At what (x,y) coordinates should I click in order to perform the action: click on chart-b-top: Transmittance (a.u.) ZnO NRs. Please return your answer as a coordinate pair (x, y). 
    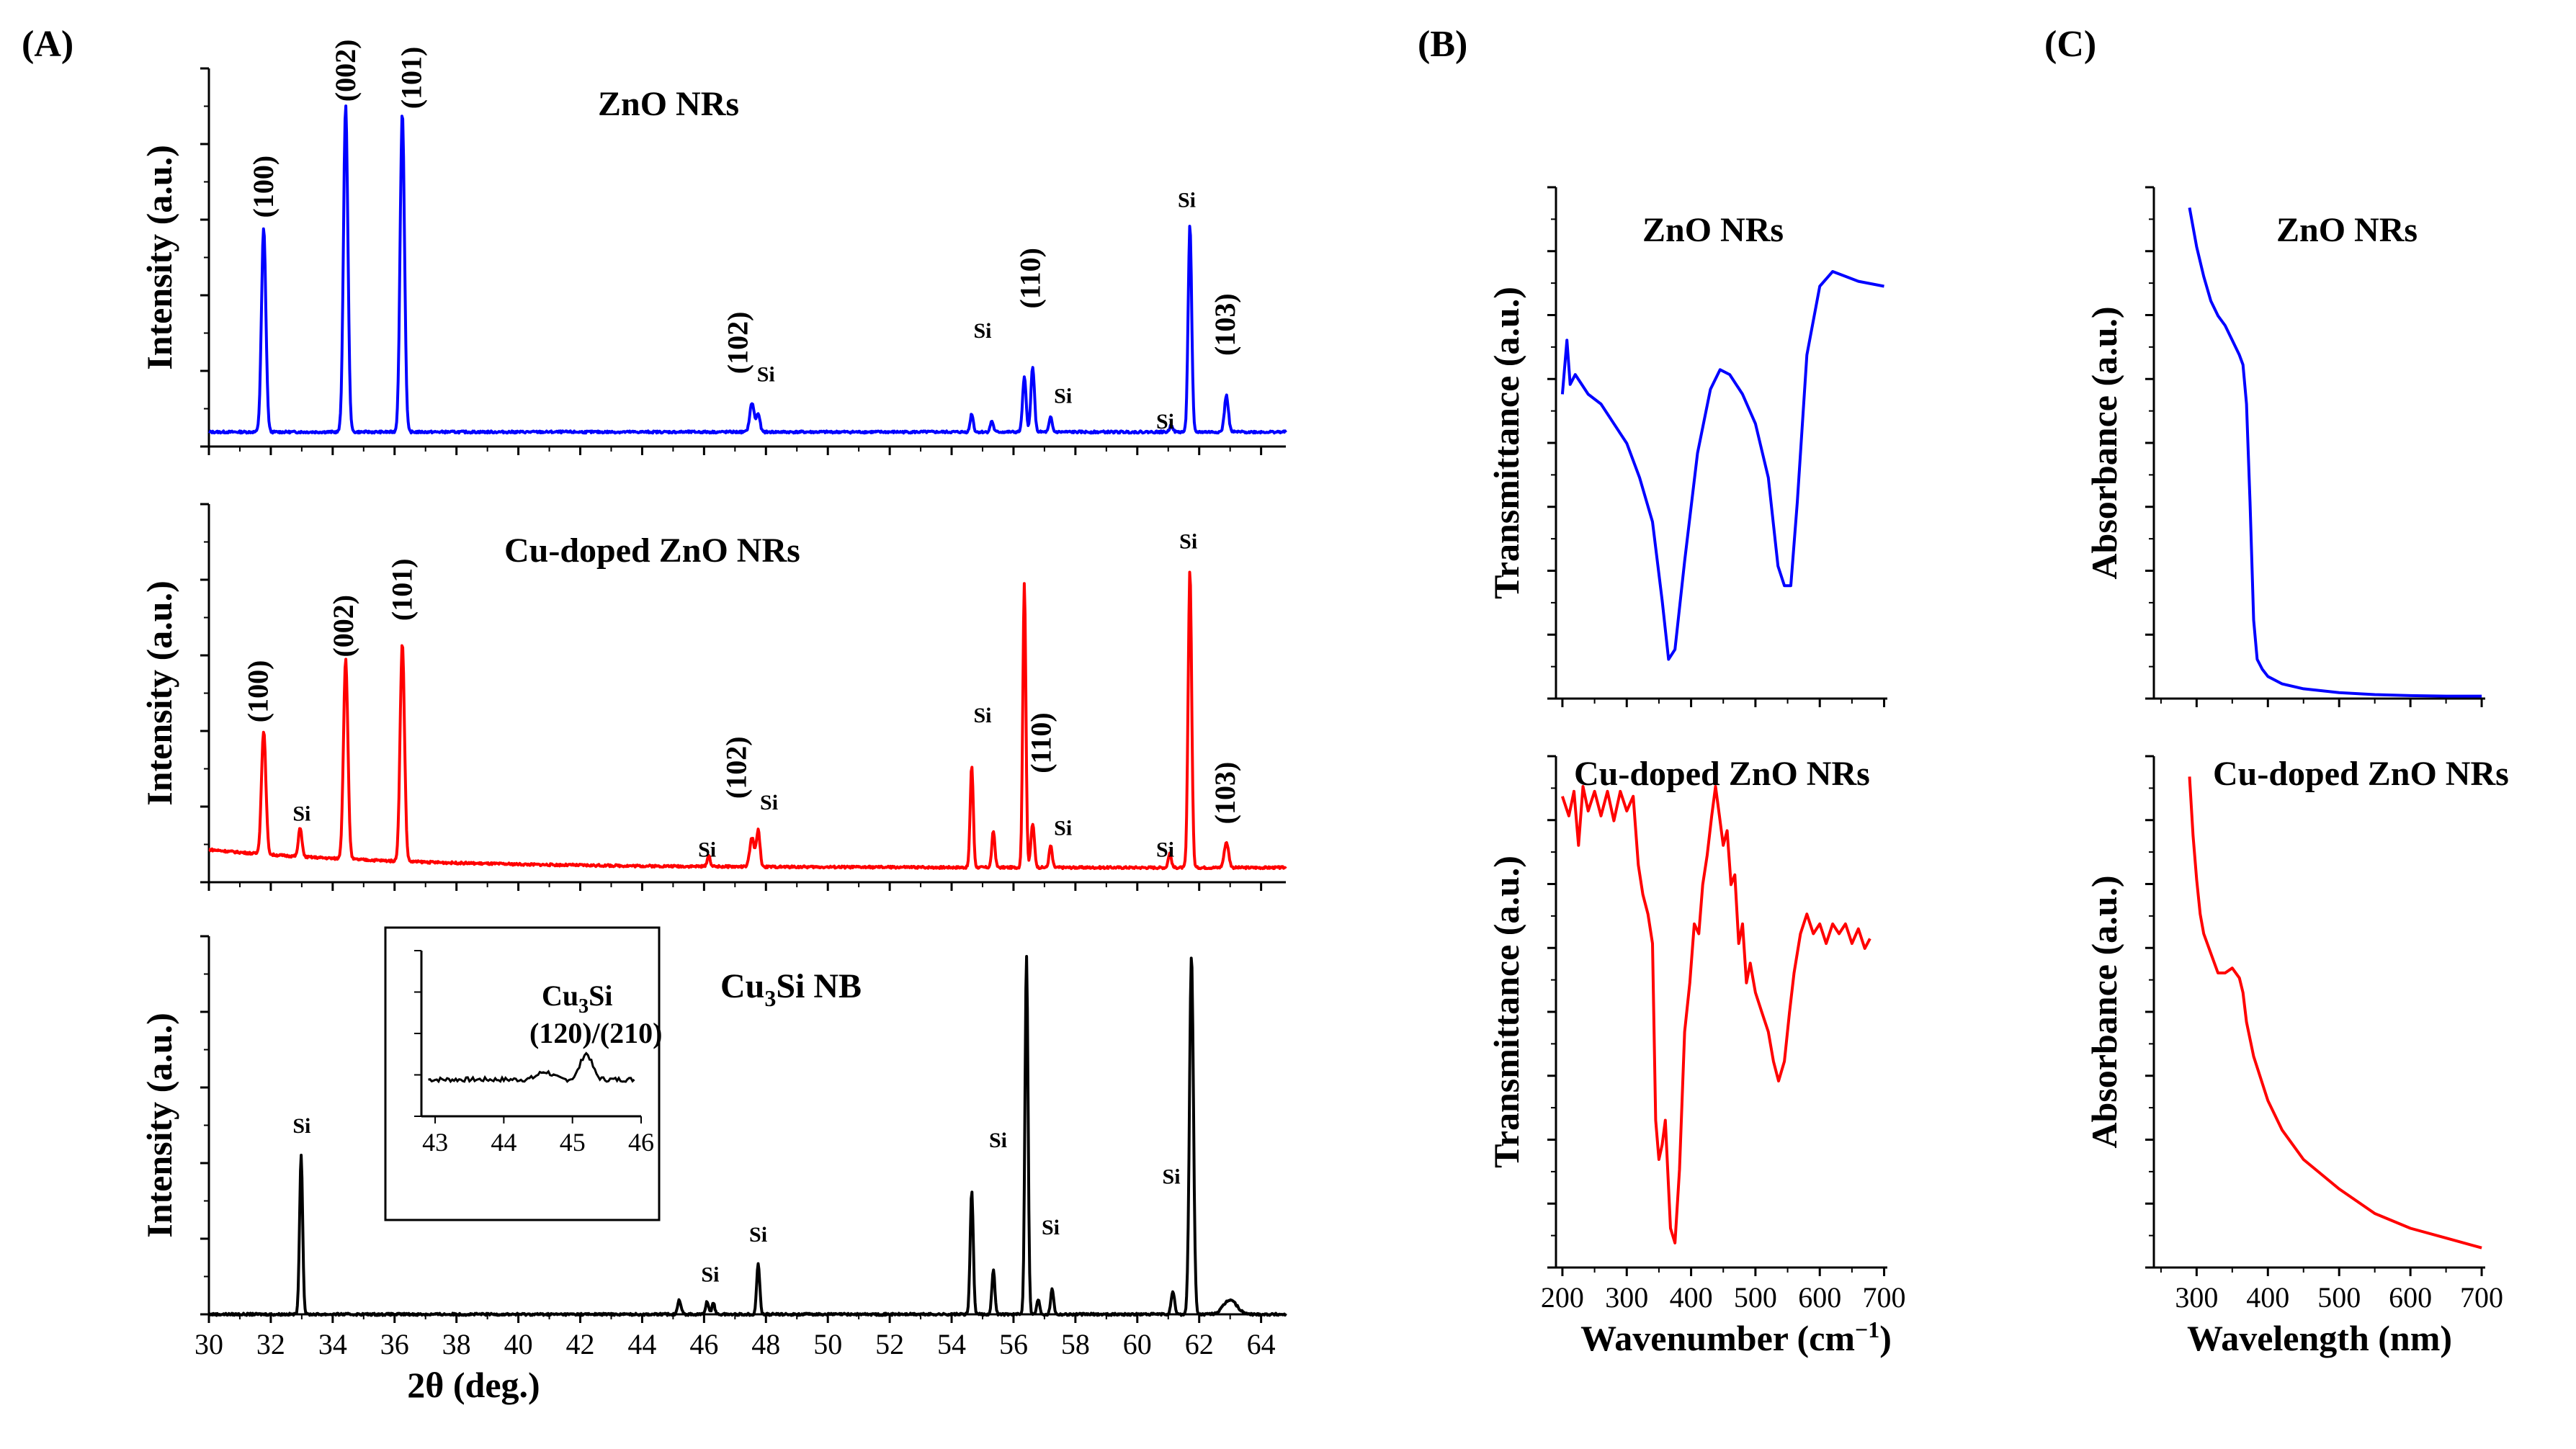
    Looking at the image, I should click on (1687, 446).